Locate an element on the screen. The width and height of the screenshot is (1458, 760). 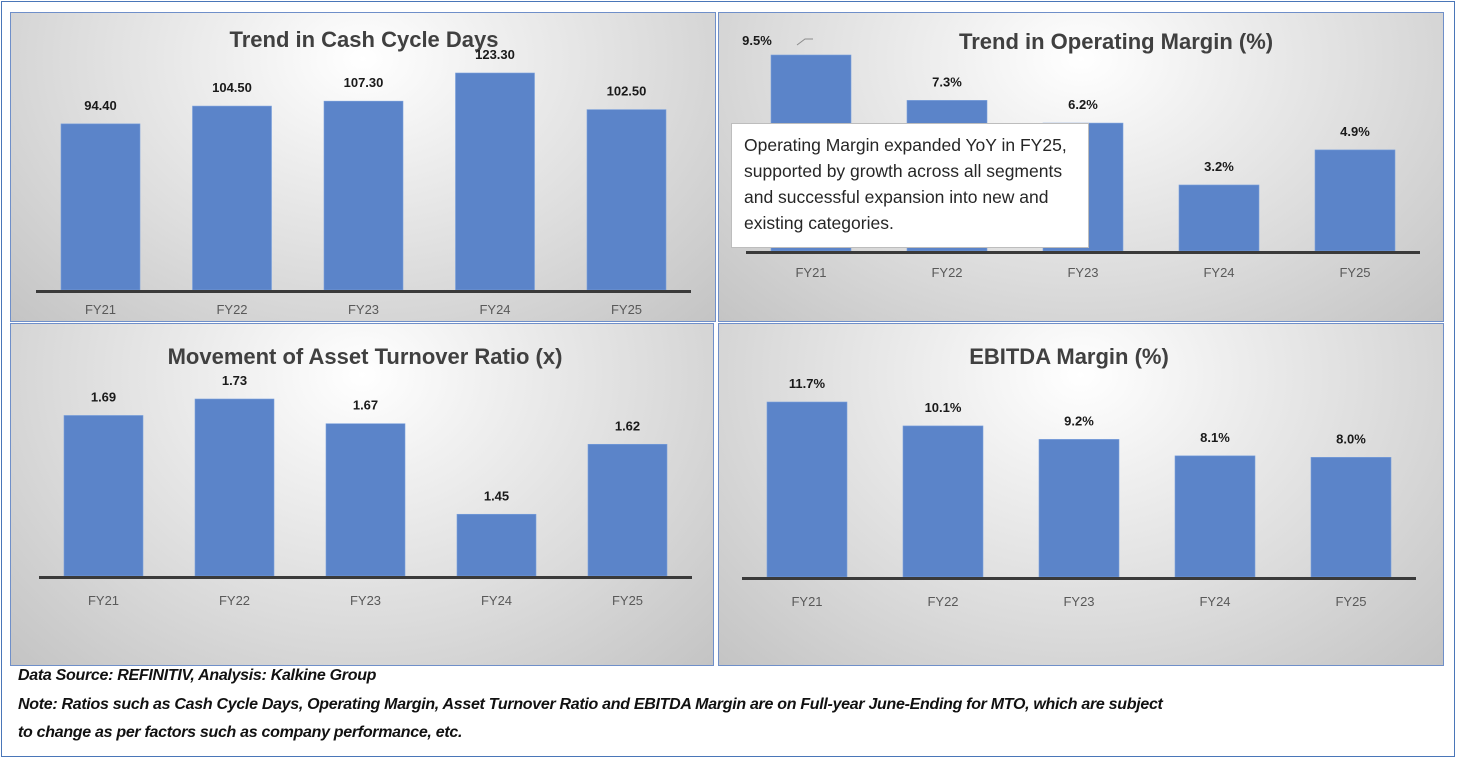
data-label-fy22: 7.3% is located at coordinates (947, 81).